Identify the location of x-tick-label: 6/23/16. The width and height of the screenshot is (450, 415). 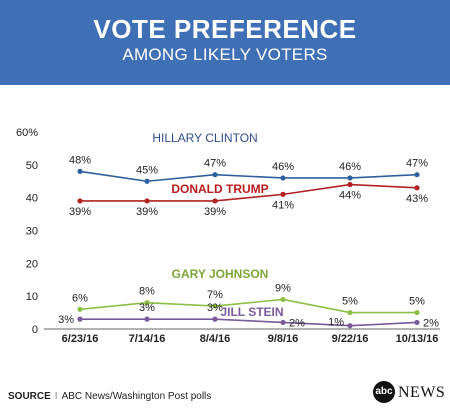
(80, 339).